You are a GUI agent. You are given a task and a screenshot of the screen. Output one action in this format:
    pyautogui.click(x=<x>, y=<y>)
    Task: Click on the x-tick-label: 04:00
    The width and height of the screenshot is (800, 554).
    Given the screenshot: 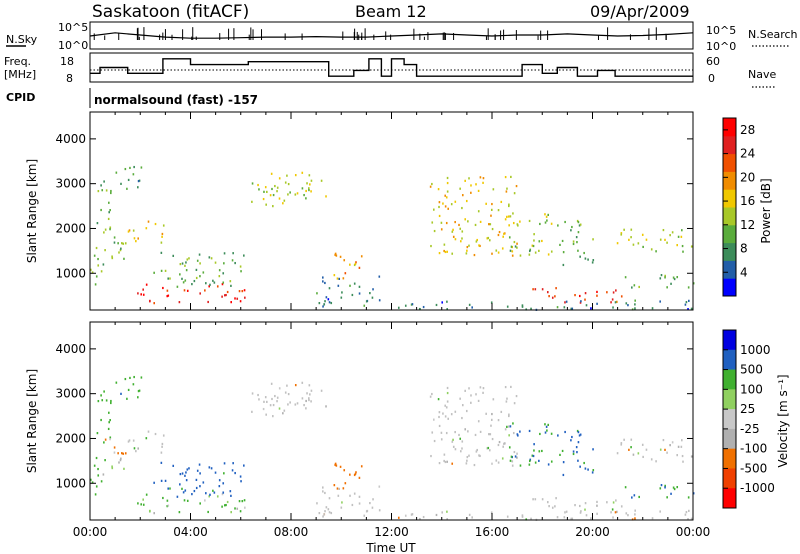 What is the action you would take?
    pyautogui.click(x=190, y=532)
    